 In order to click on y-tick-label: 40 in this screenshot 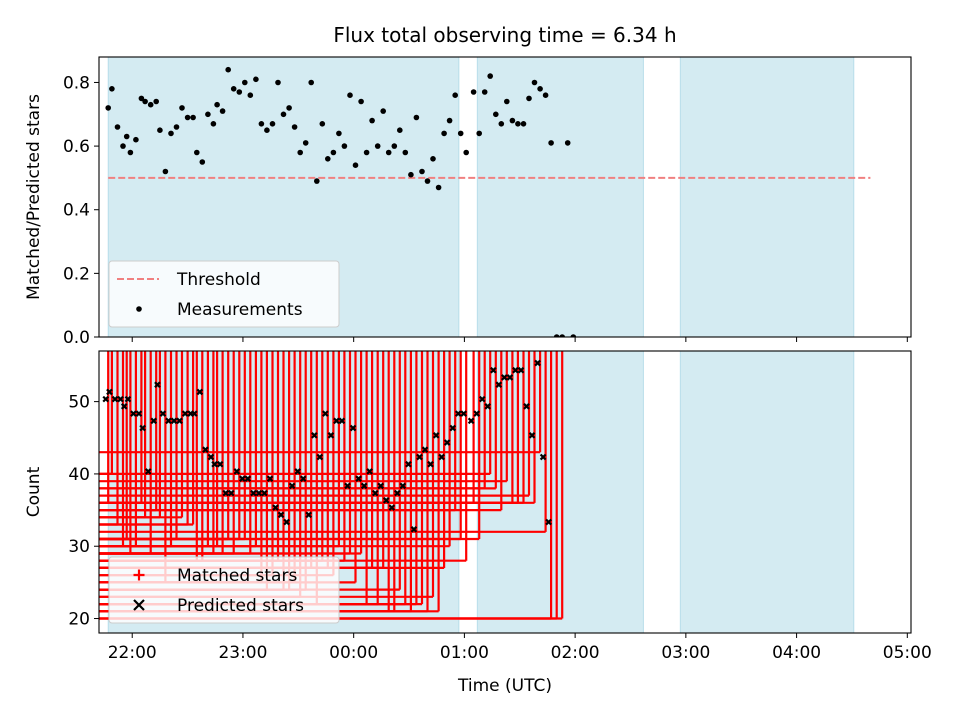, I will do `click(79, 475)`.